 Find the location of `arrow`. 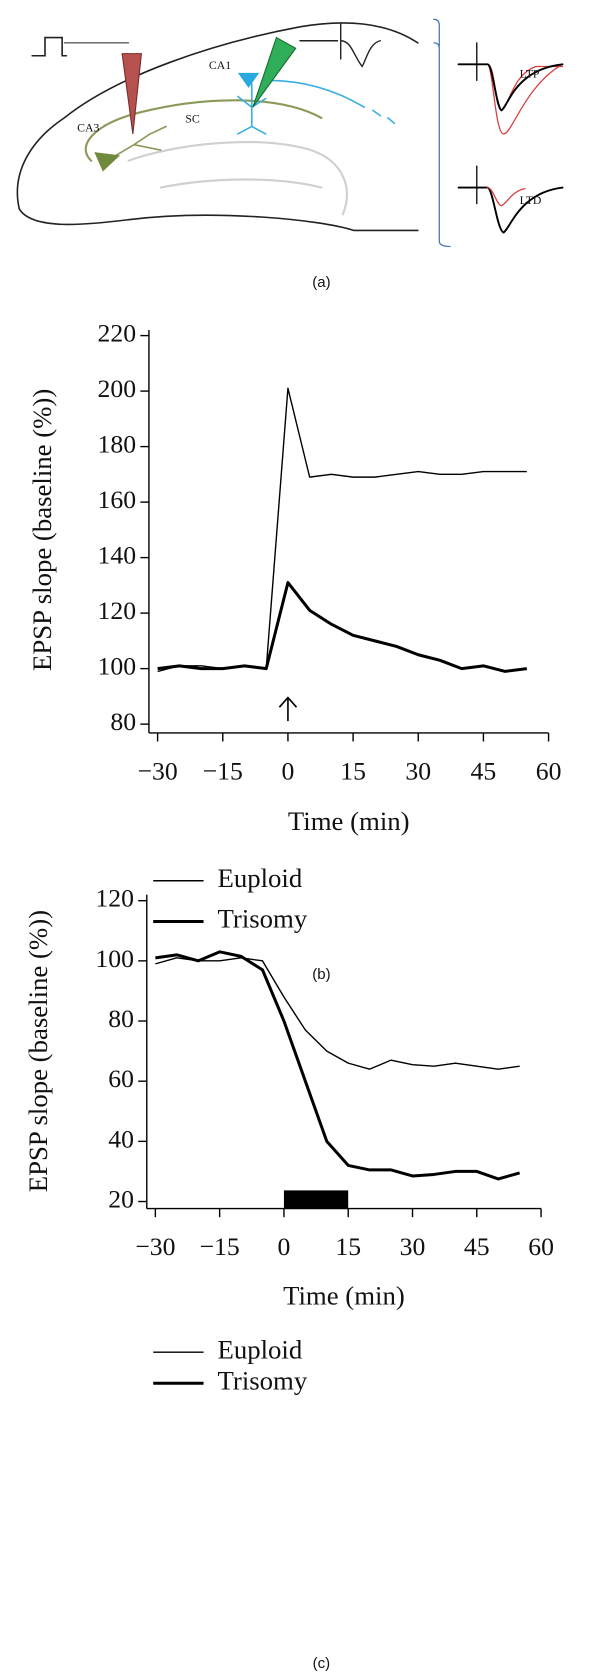

arrow is located at coordinates (288, 709).